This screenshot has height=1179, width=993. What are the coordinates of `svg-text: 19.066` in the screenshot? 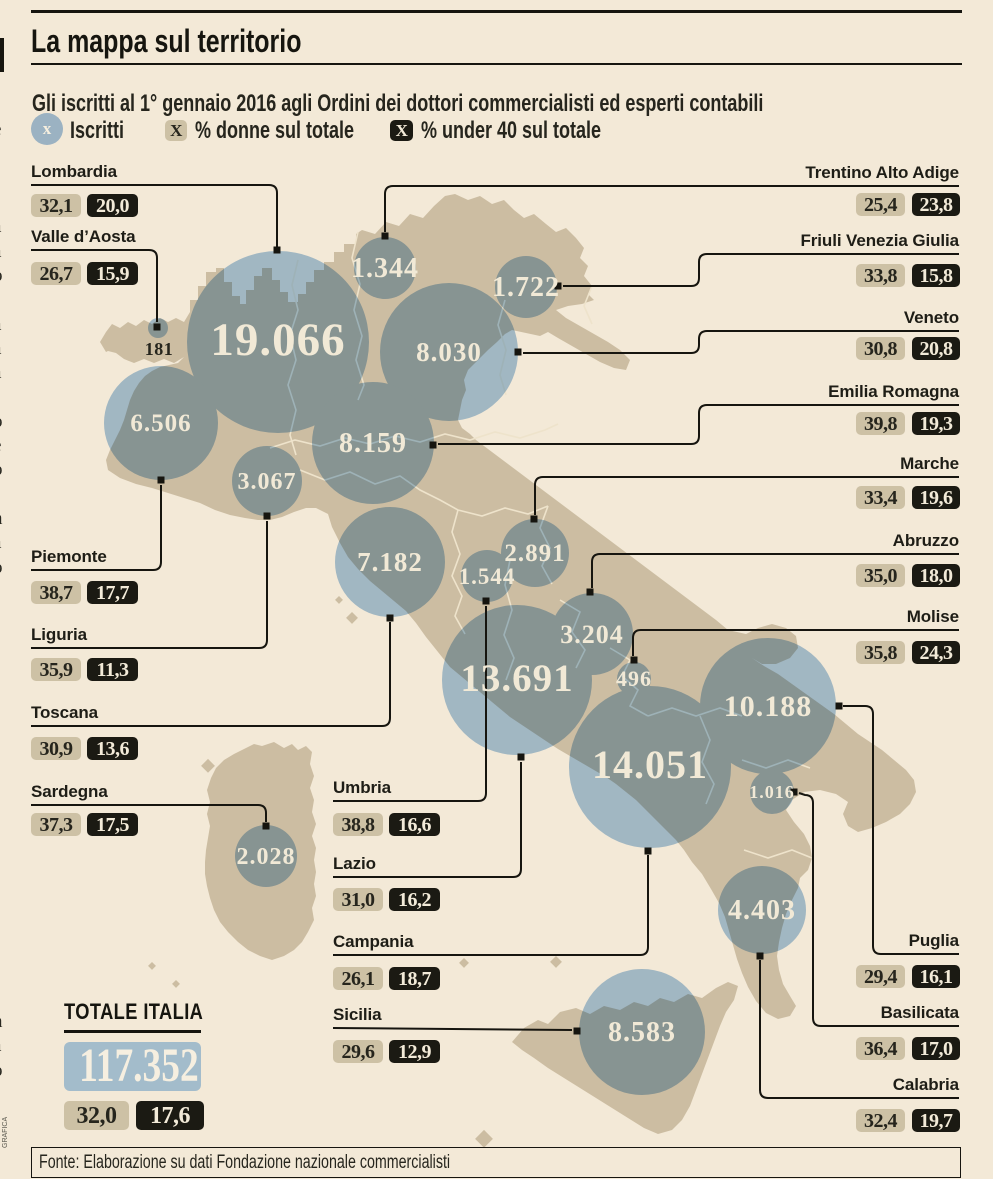 It's located at (277, 340).